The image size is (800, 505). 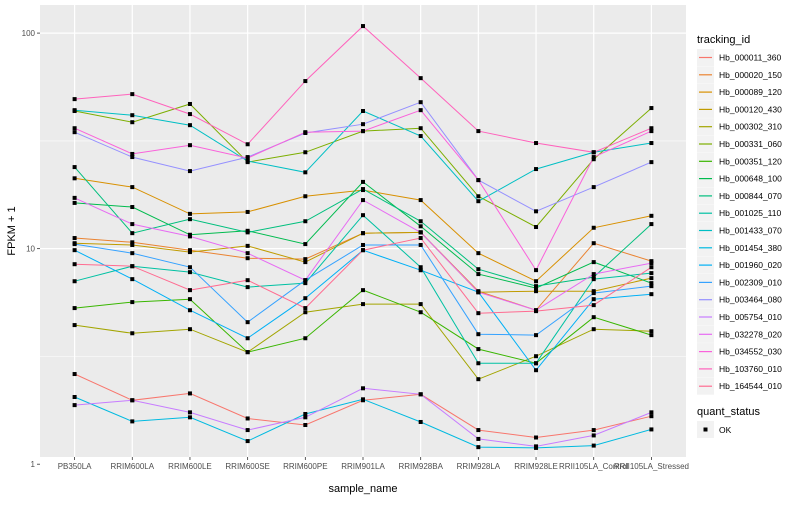 I want to click on x-tick-label: RRIM600LE, so click(x=190, y=466).